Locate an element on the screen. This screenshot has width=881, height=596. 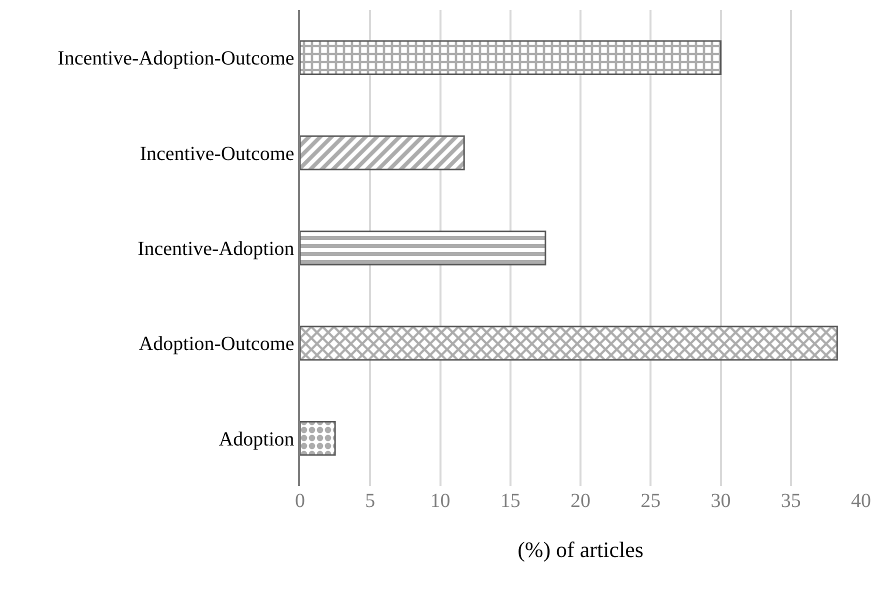
x-tick-label: 40 is located at coordinates (861, 501).